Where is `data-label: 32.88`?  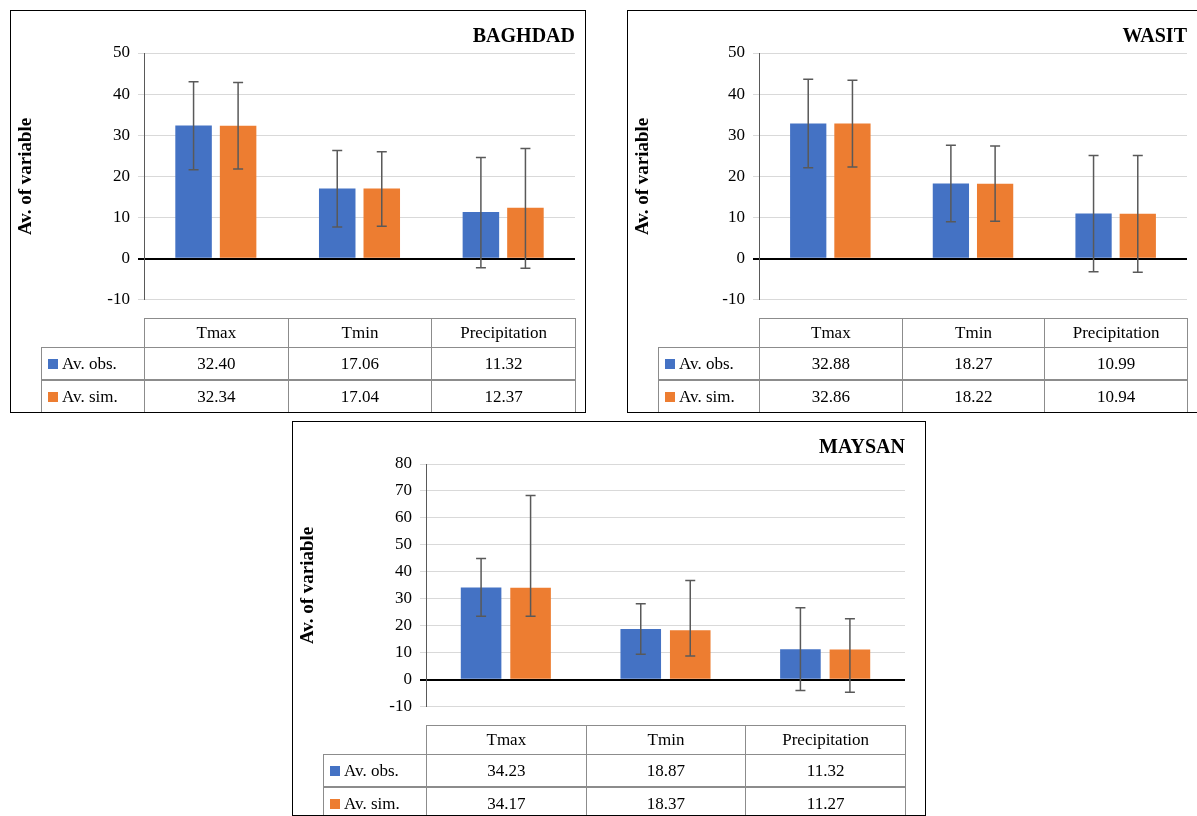 data-label: 32.88 is located at coordinates (831, 363).